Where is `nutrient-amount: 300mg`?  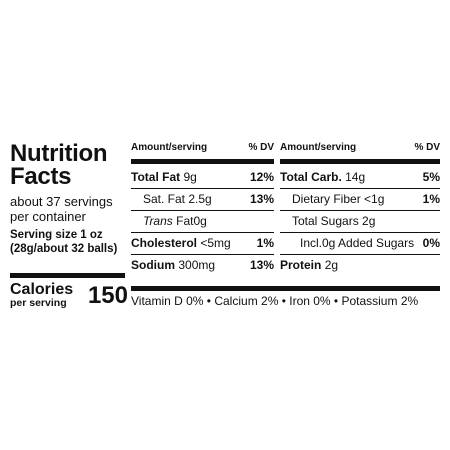
nutrient-amount: 300mg is located at coordinates (197, 265).